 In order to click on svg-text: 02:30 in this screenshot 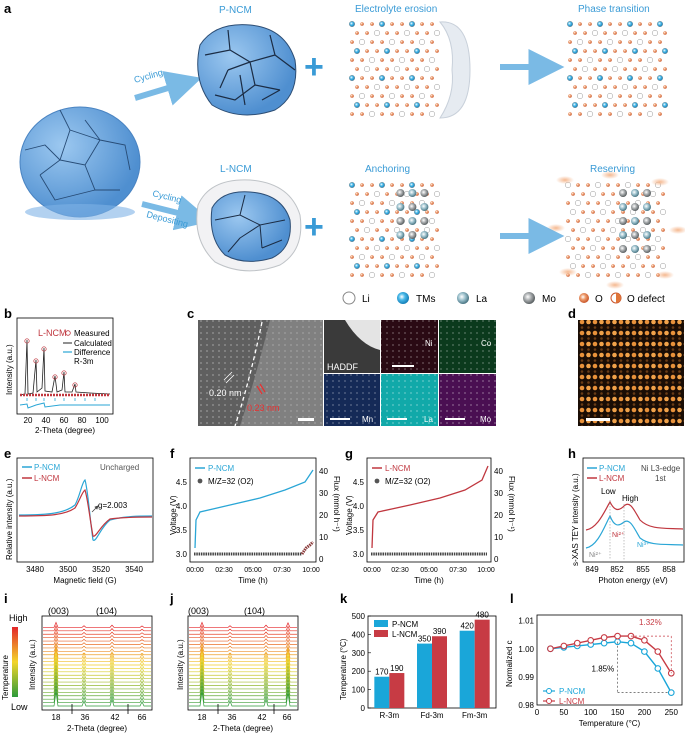, I will do `click(400, 570)`.